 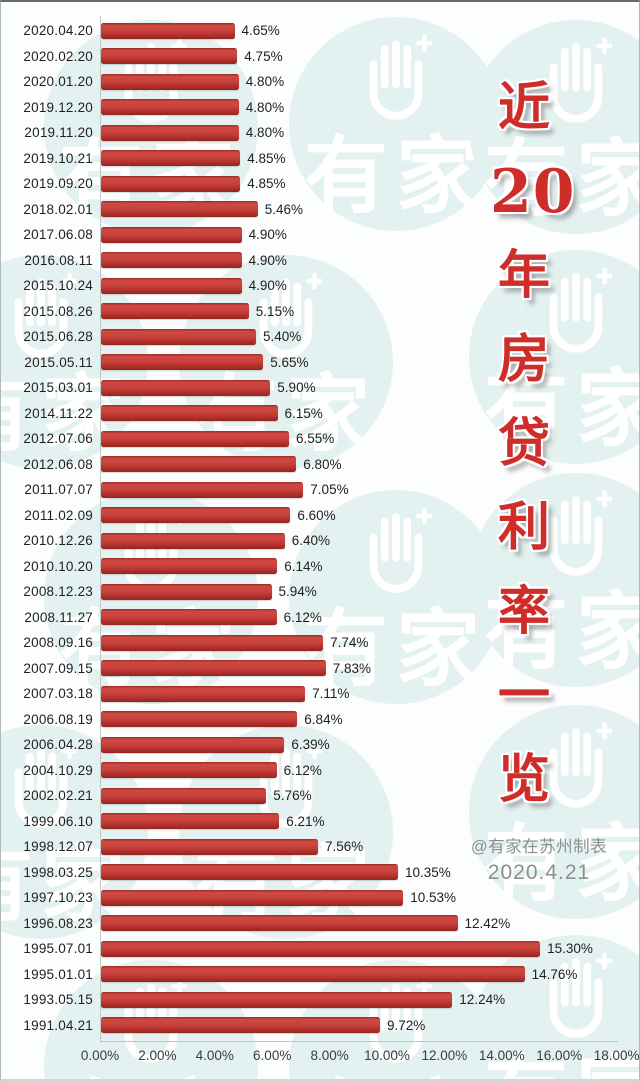 I want to click on chart-row: 2010.12.26 6.40%, so click(x=320, y=541).